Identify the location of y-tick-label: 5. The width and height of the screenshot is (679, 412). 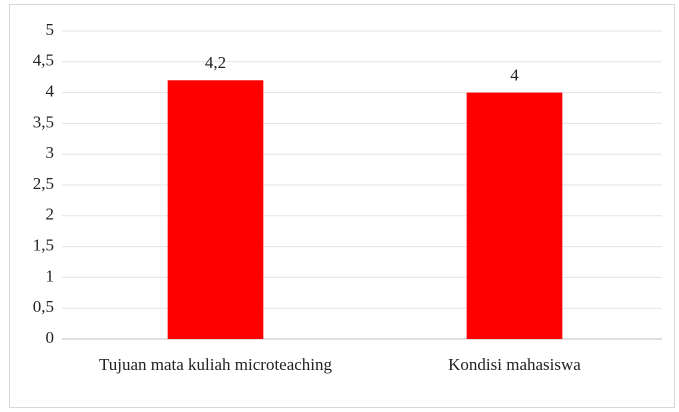
(50, 29).